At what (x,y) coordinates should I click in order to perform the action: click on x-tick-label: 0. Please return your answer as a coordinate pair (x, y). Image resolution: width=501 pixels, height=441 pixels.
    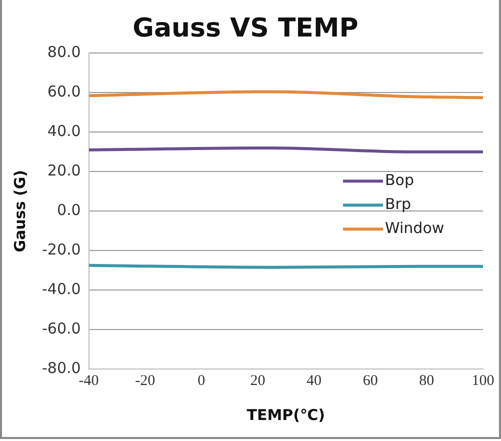
    Looking at the image, I should click on (202, 380).